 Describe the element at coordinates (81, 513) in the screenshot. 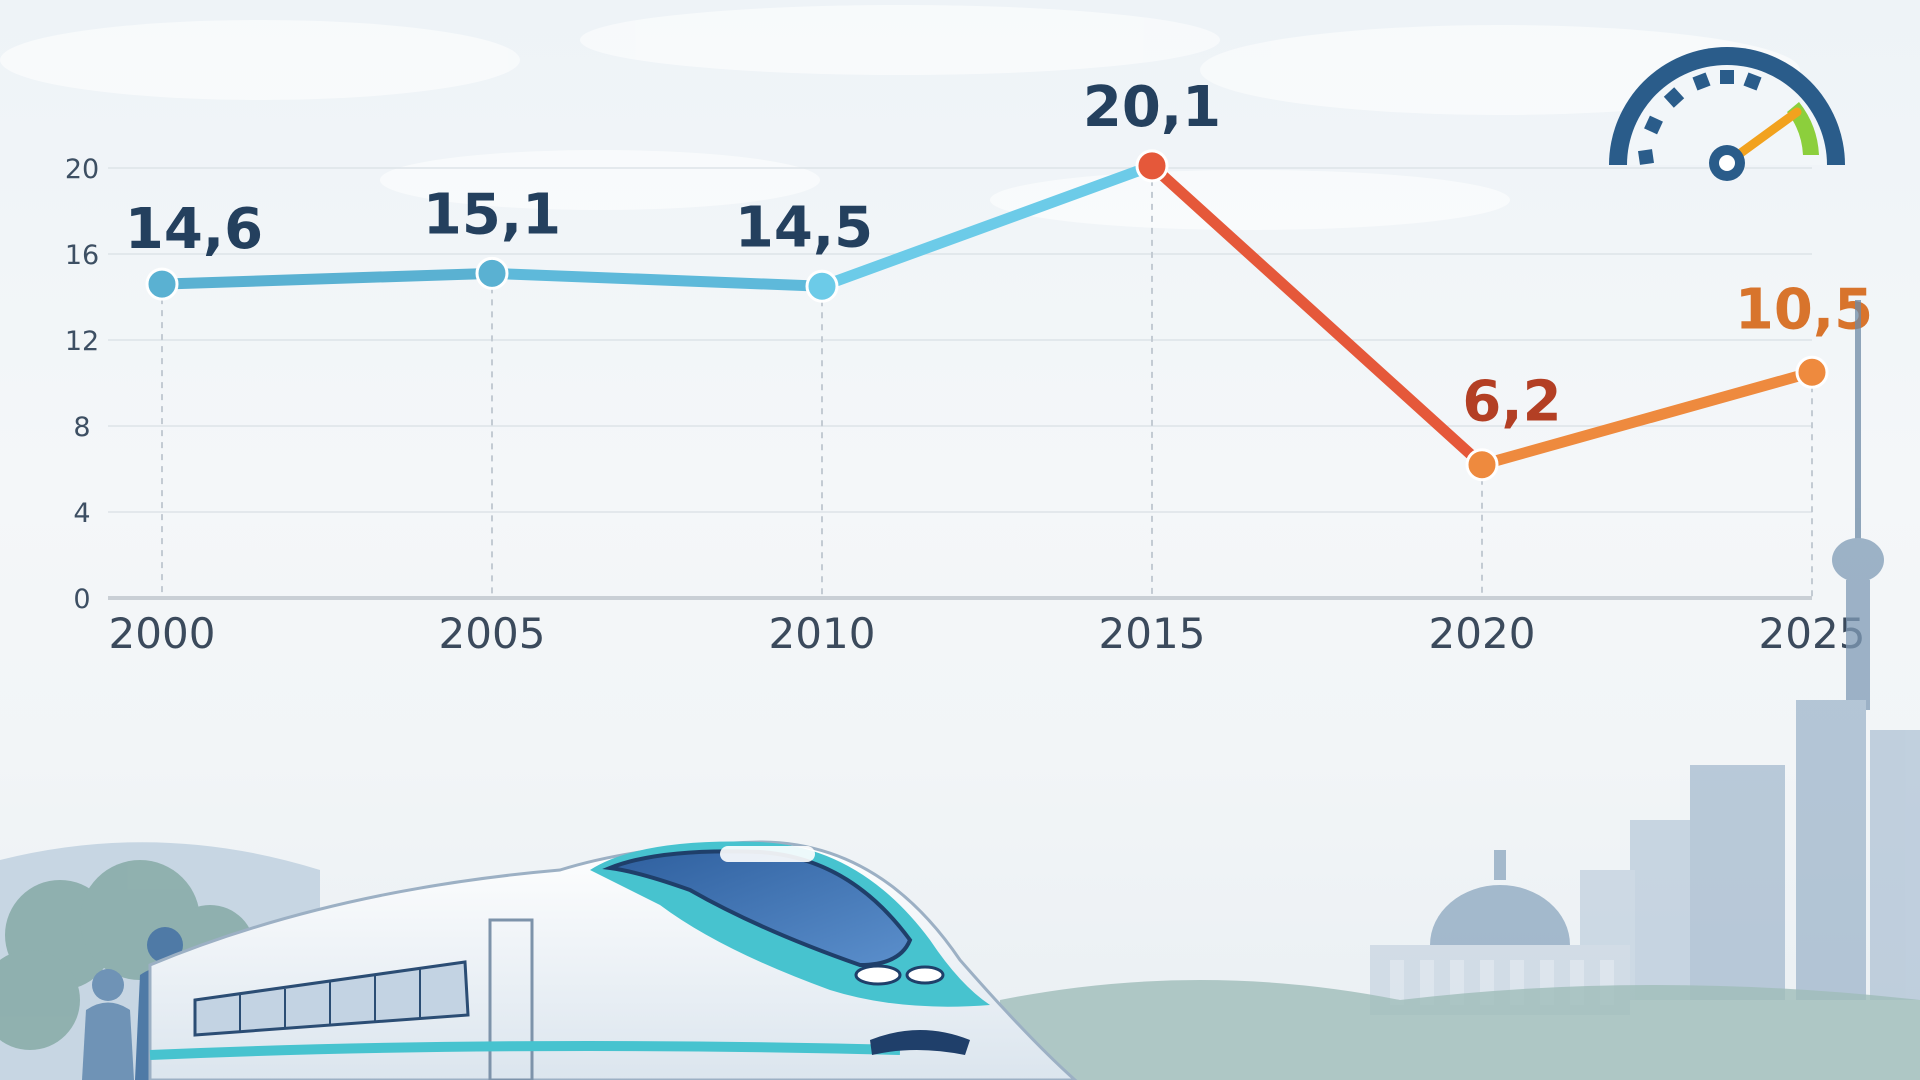

I see `y-tick-label: 4` at that location.